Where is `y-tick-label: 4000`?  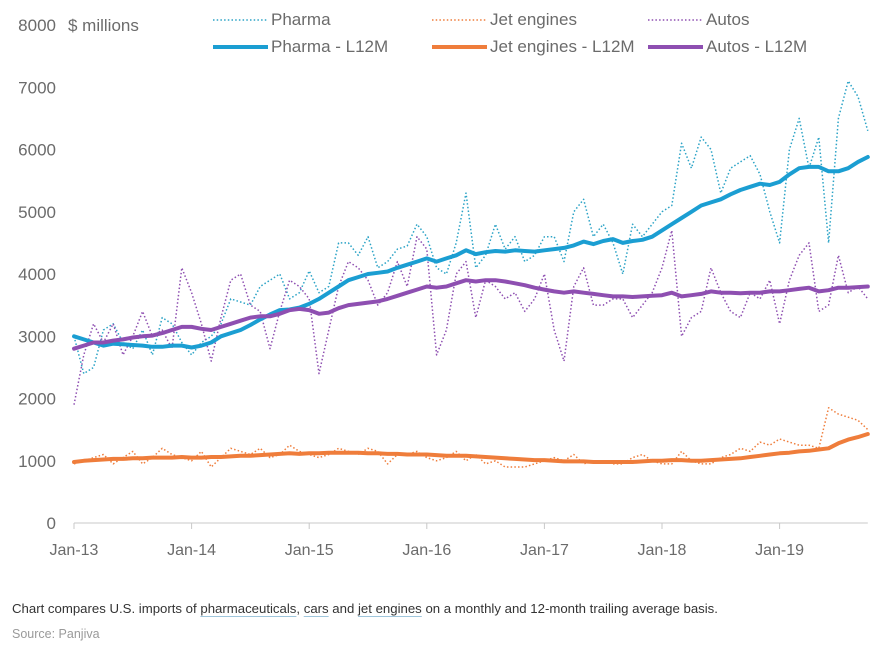
y-tick-label: 4000 is located at coordinates (37, 274).